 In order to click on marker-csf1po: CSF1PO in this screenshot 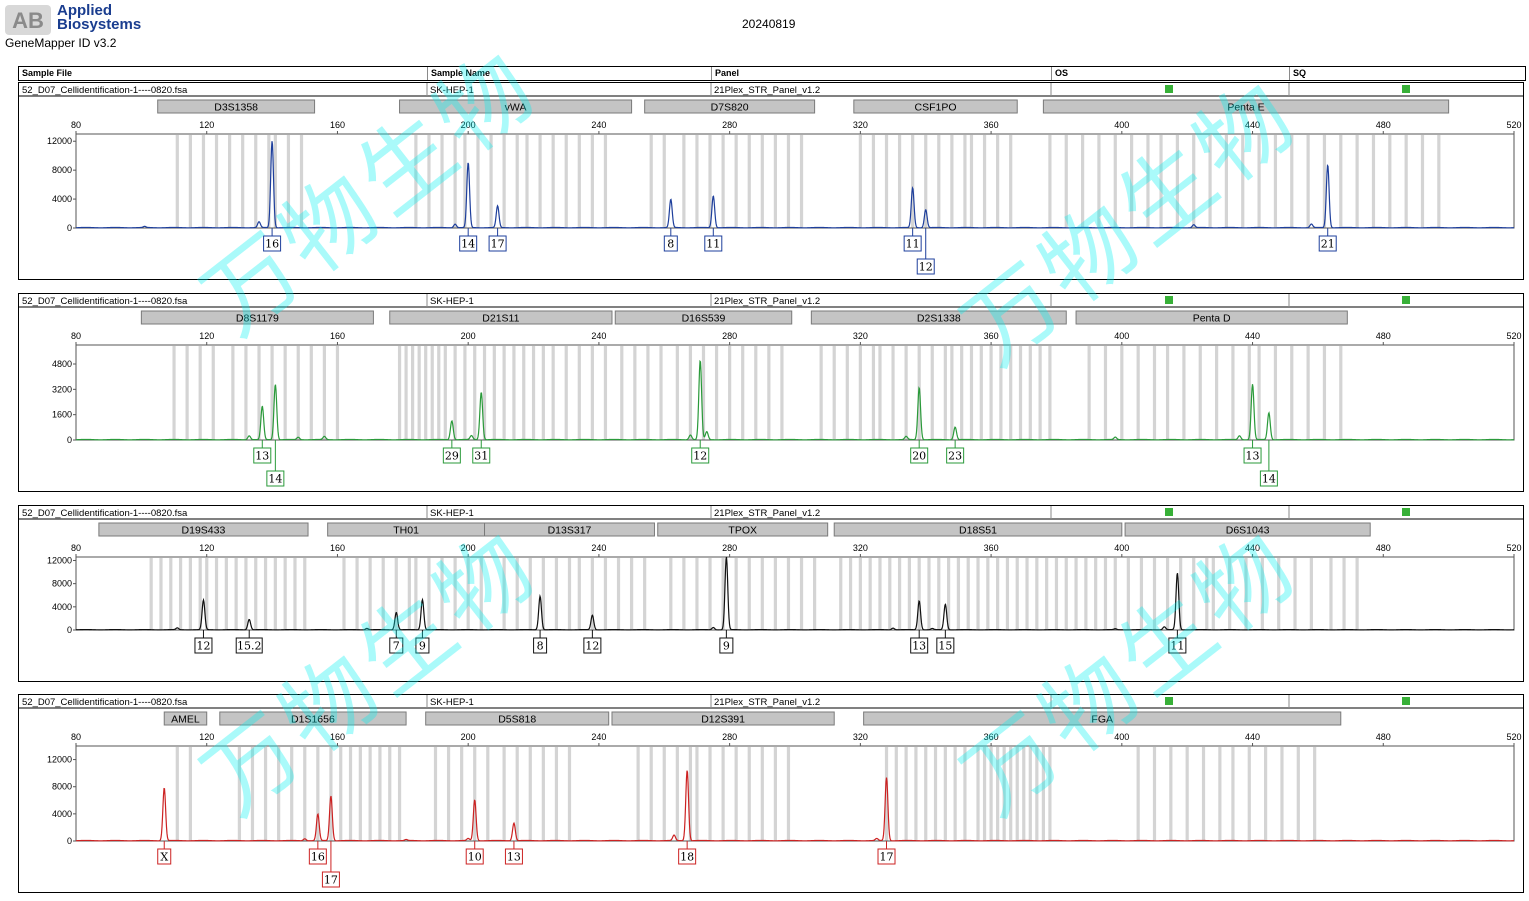, I will do `click(935, 106)`.